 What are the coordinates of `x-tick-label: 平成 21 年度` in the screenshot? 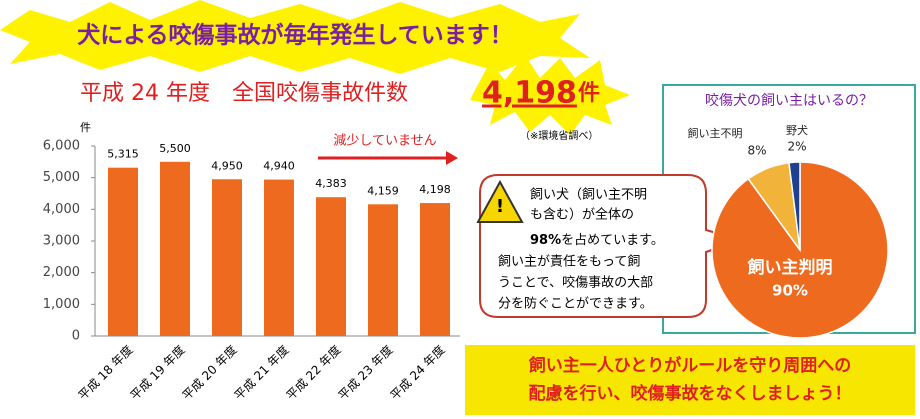 It's located at (261, 372).